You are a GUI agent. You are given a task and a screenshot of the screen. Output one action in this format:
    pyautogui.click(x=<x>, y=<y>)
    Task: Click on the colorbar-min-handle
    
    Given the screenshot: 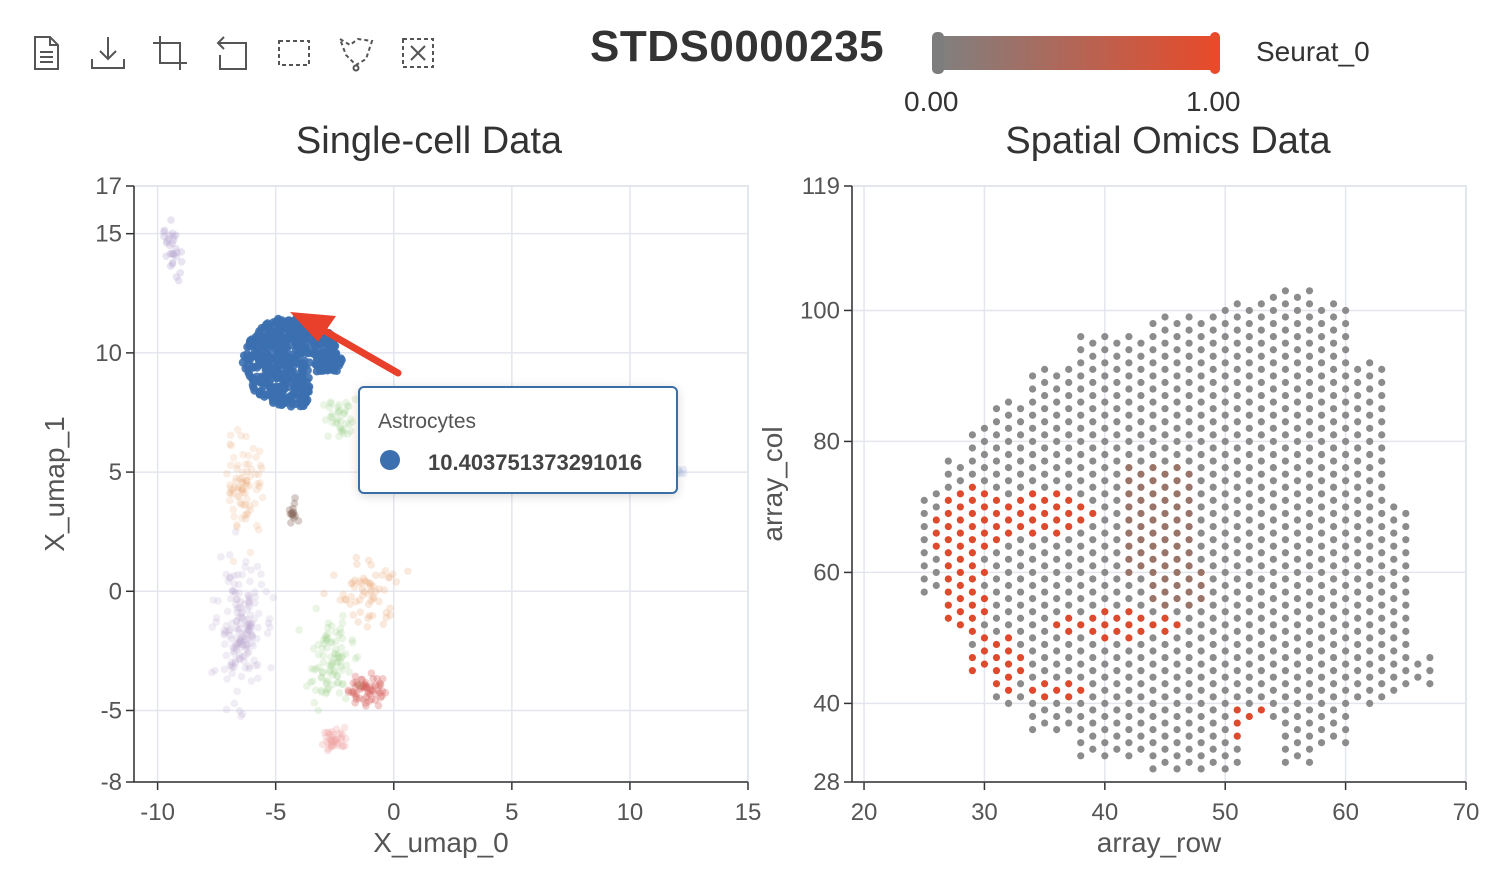 What is the action you would take?
    pyautogui.click(x=938, y=53)
    